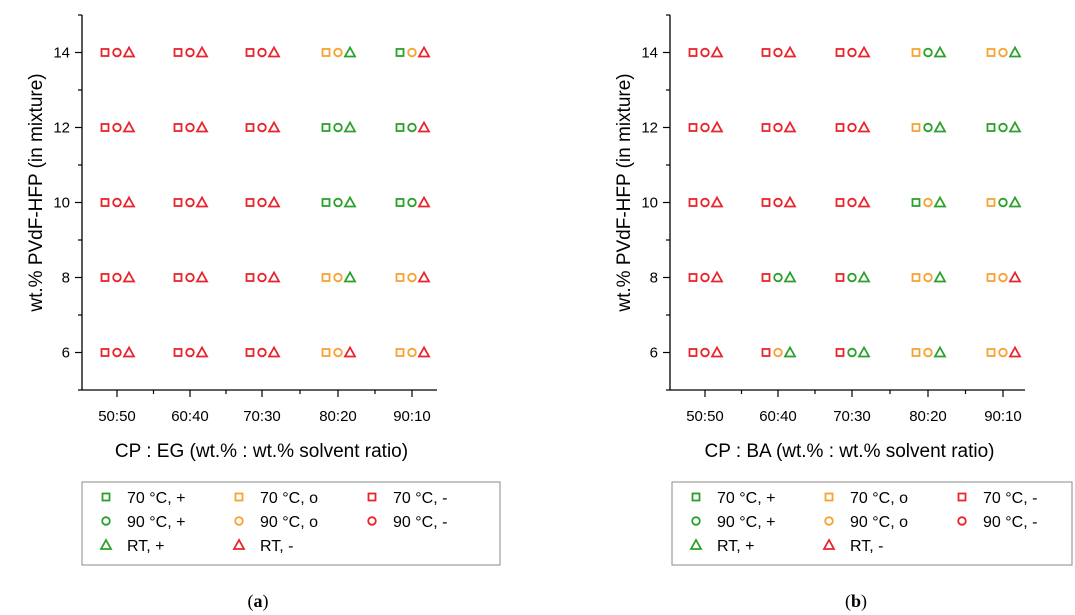 Image resolution: width=1075 pixels, height=615 pixels. Describe the element at coordinates (412, 416) in the screenshot. I see `x-tick-label: 90:10` at that location.